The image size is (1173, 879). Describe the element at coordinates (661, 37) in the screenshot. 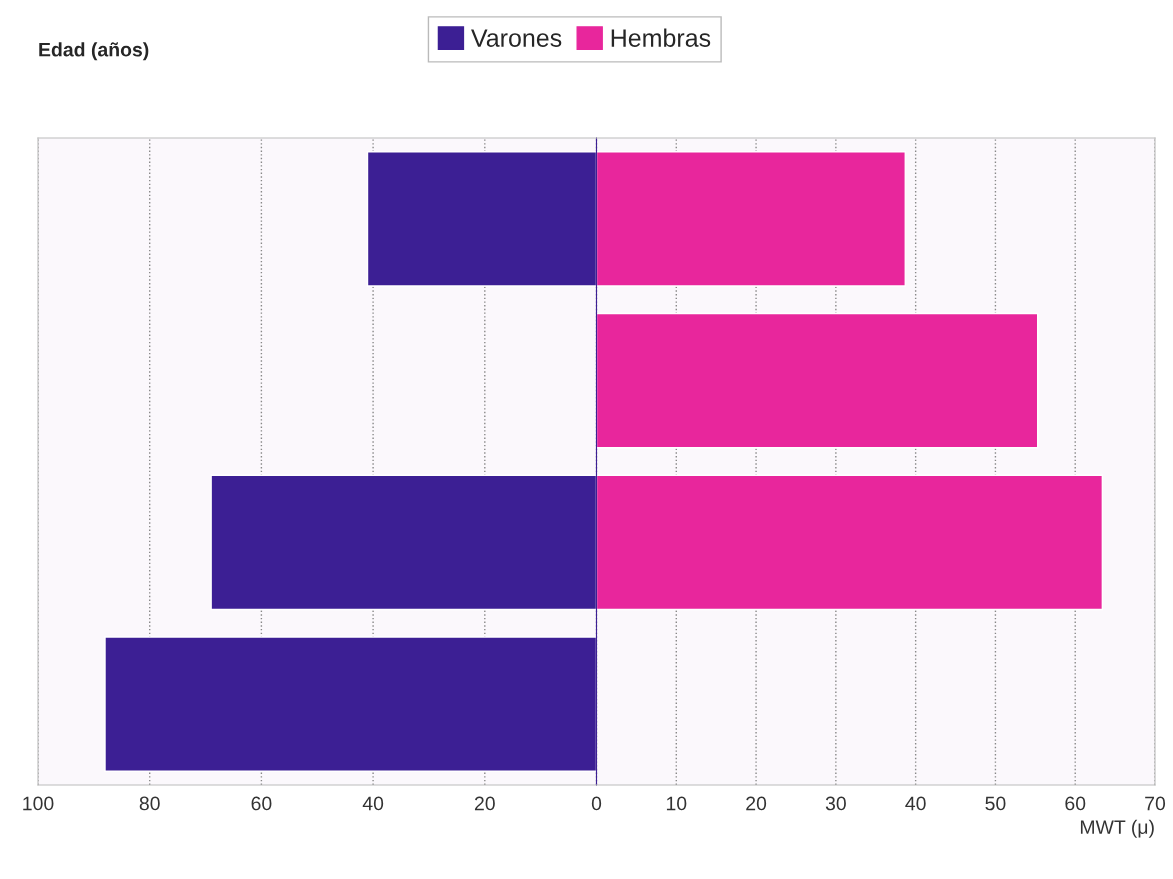

I see `legend-label: Hembras` at that location.